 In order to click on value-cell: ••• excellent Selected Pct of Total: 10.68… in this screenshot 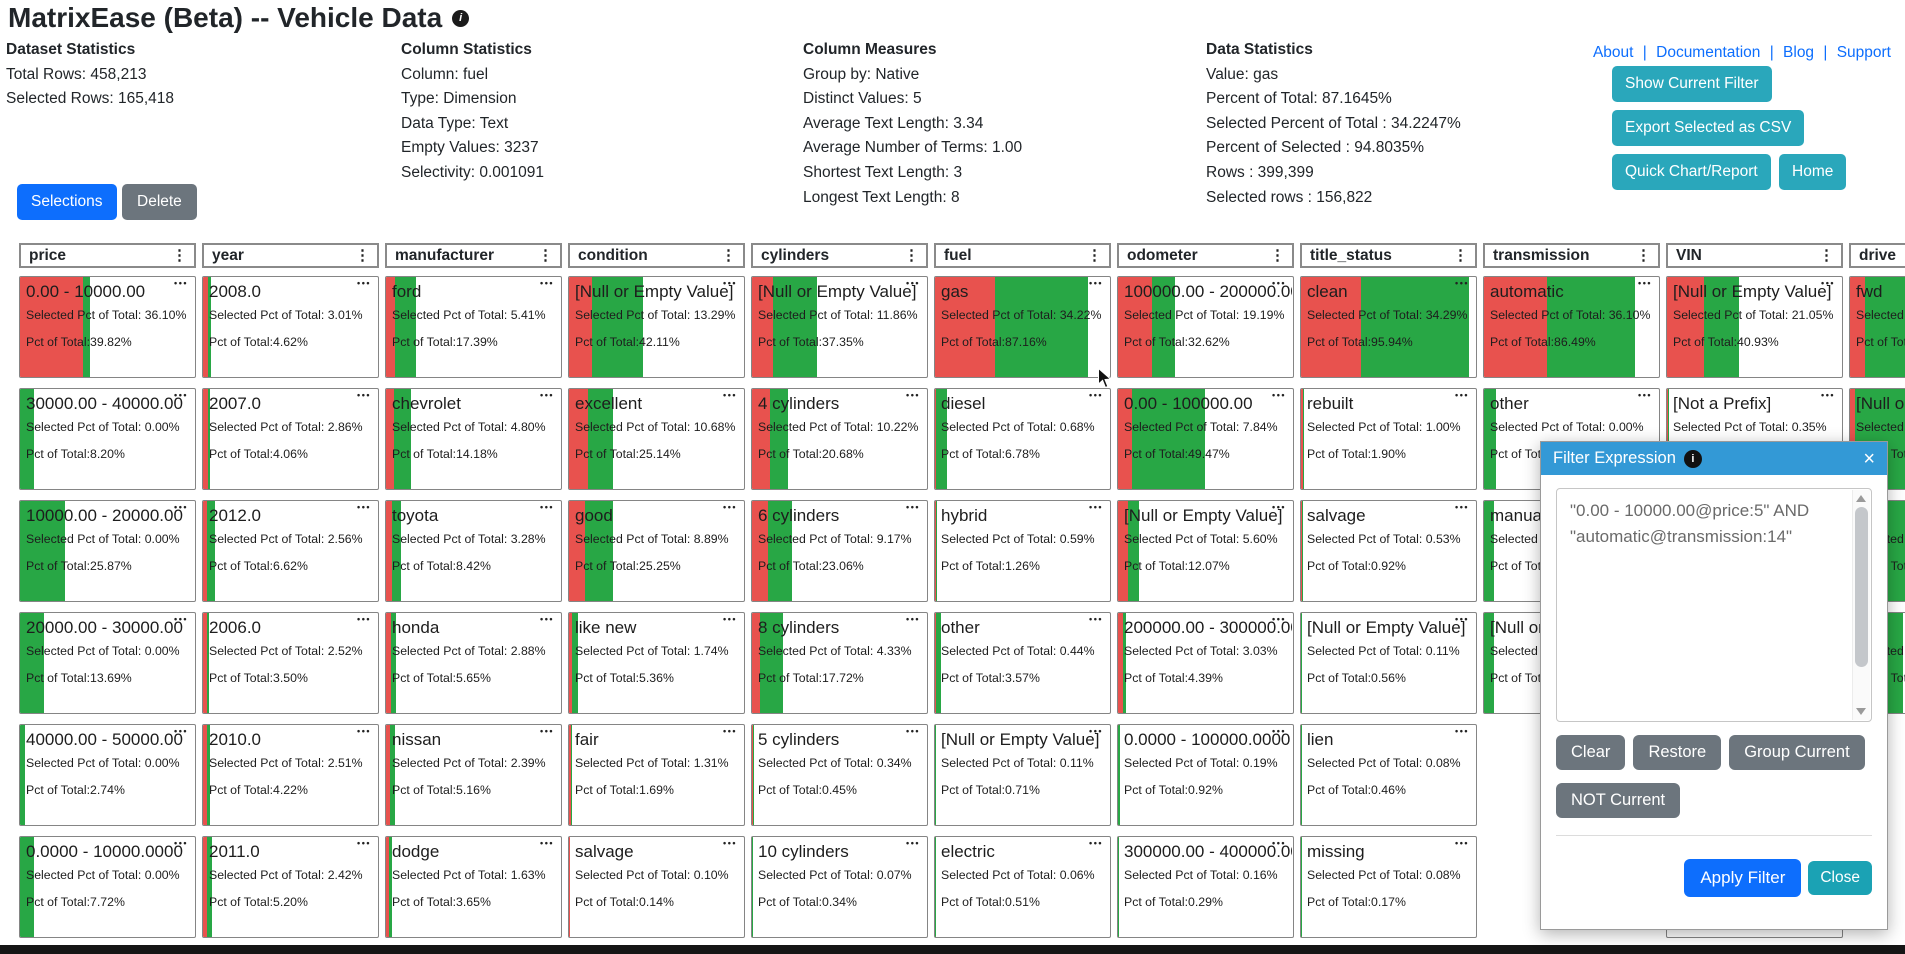, I will do `click(656, 439)`.